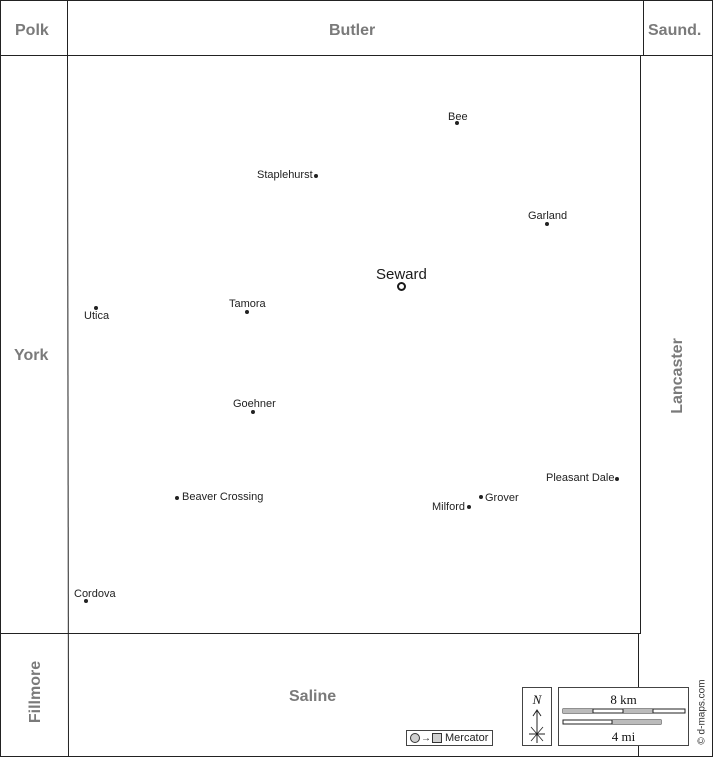 The height and width of the screenshot is (757, 713). I want to click on county-label-fillmore: Fillmore, so click(35, 692).